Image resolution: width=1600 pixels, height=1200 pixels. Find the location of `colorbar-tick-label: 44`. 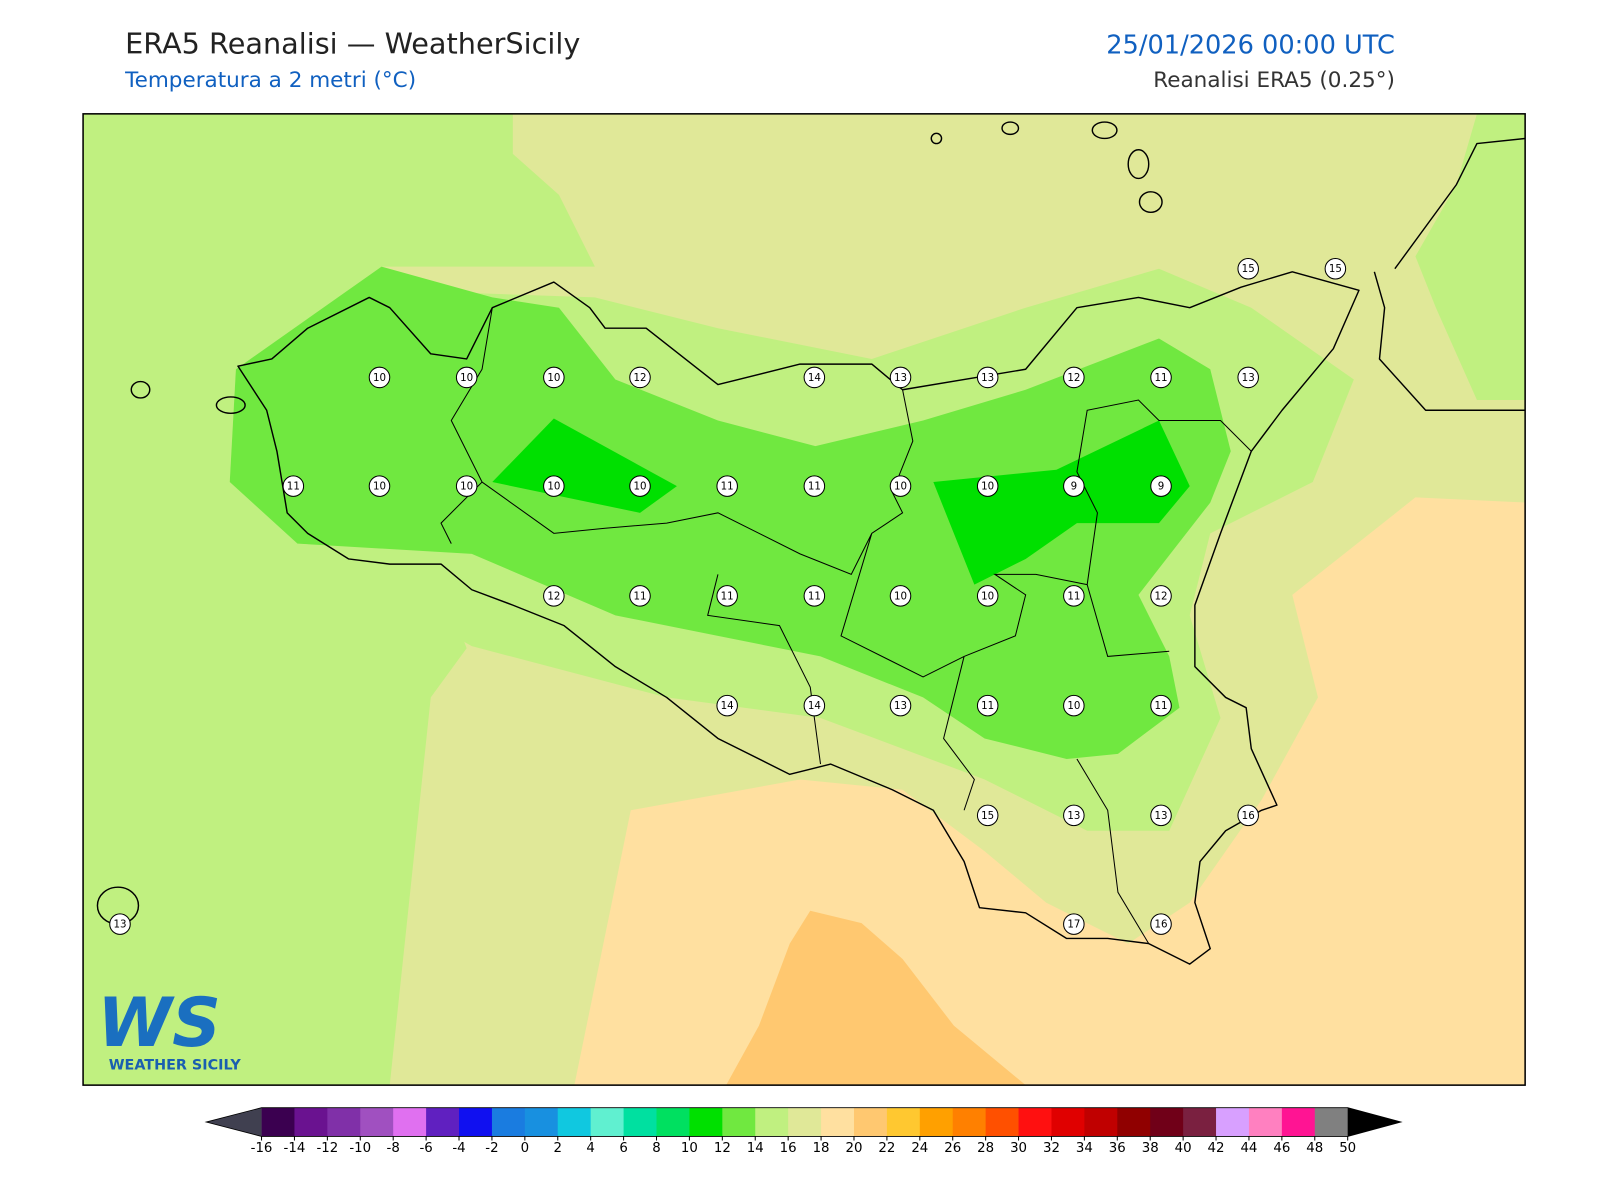

colorbar-tick-label: 44 is located at coordinates (1248, 1148).